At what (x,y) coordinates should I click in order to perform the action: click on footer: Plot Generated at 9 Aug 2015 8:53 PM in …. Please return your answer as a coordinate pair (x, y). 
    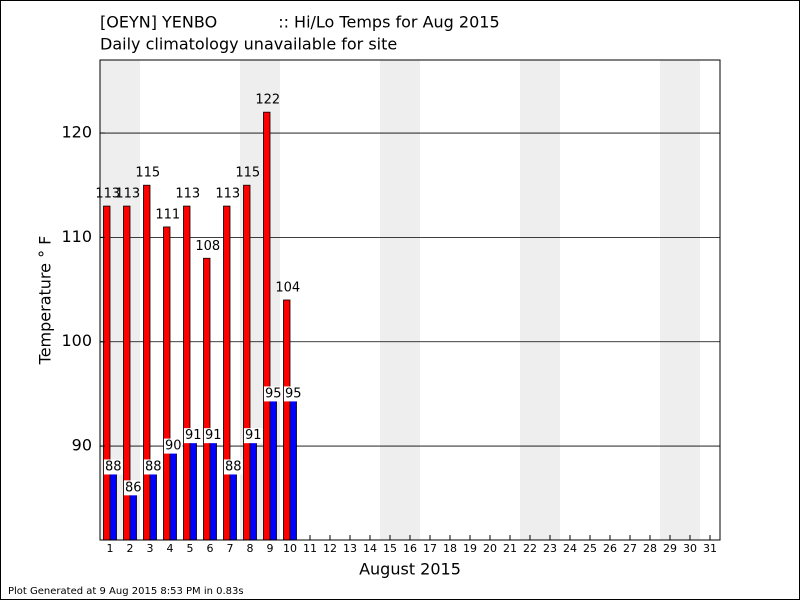
    Looking at the image, I should click on (126, 591).